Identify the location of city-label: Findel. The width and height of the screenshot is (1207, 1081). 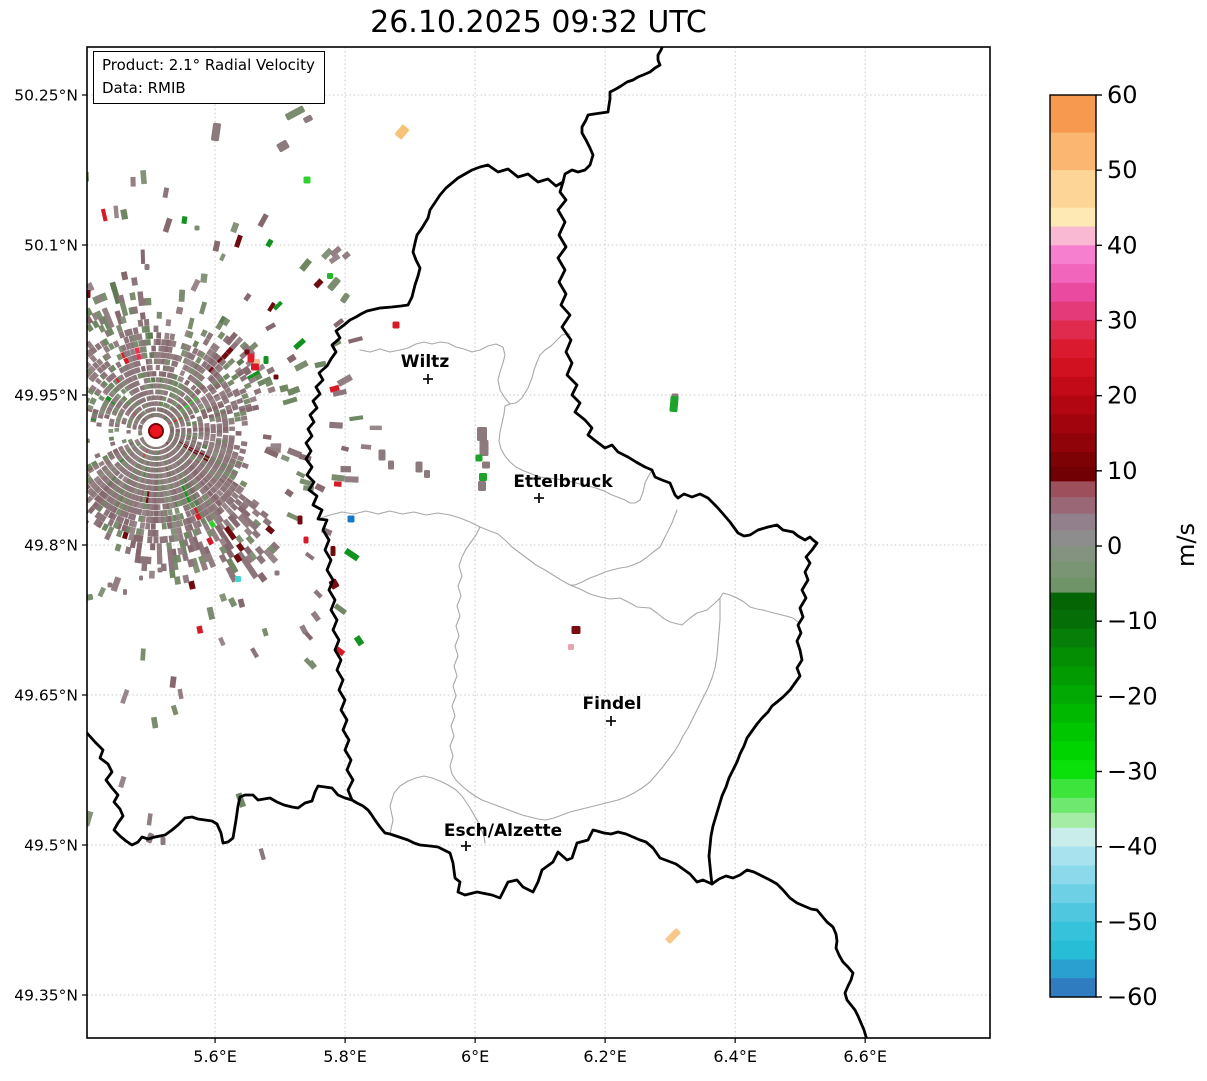
(611, 704).